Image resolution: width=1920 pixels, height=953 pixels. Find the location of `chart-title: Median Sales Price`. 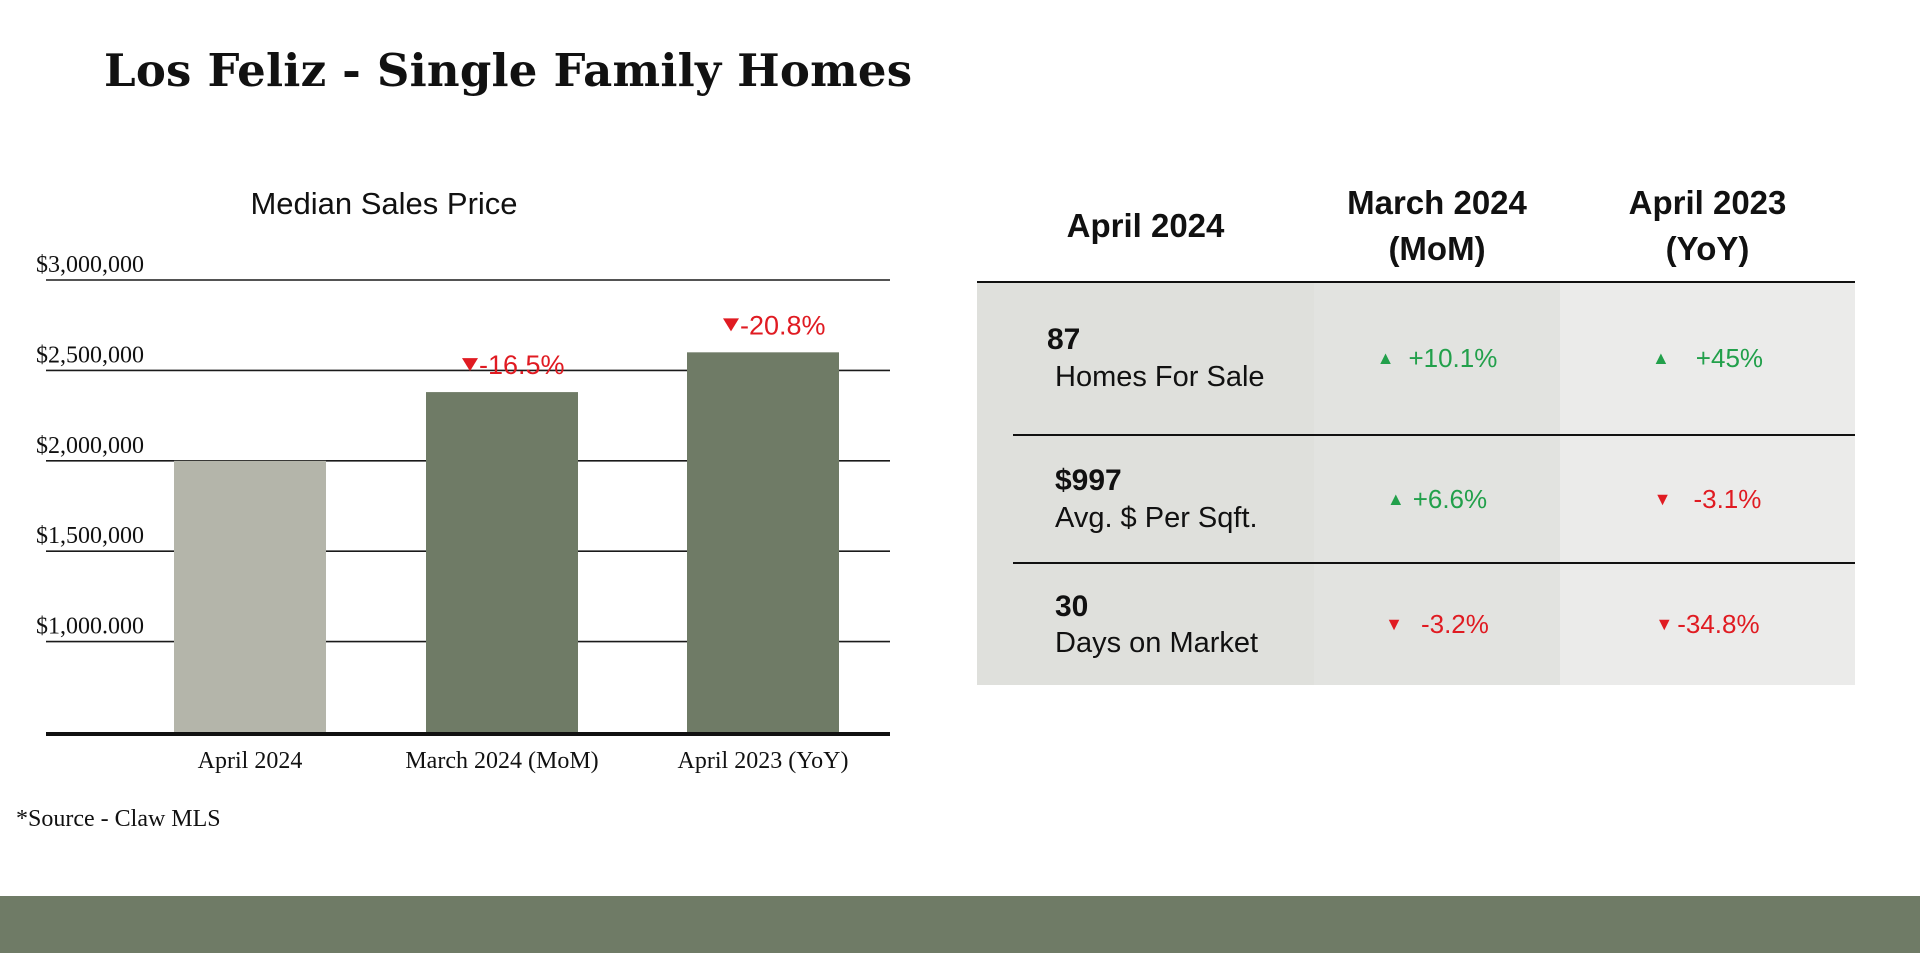

chart-title: Median Sales Price is located at coordinates (383, 203).